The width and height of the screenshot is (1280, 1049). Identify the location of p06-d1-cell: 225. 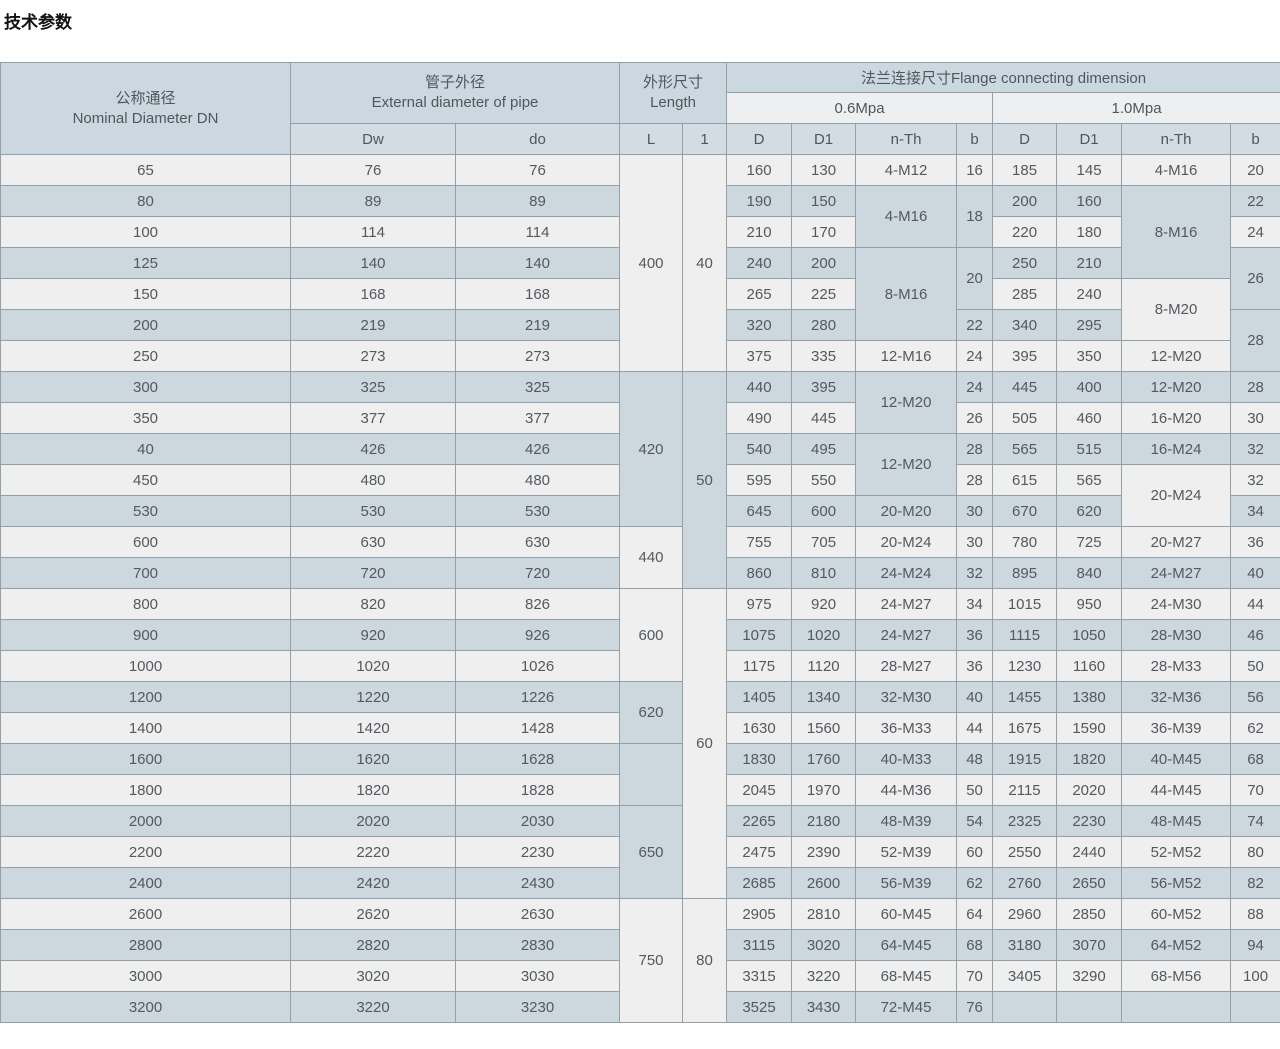
(824, 294).